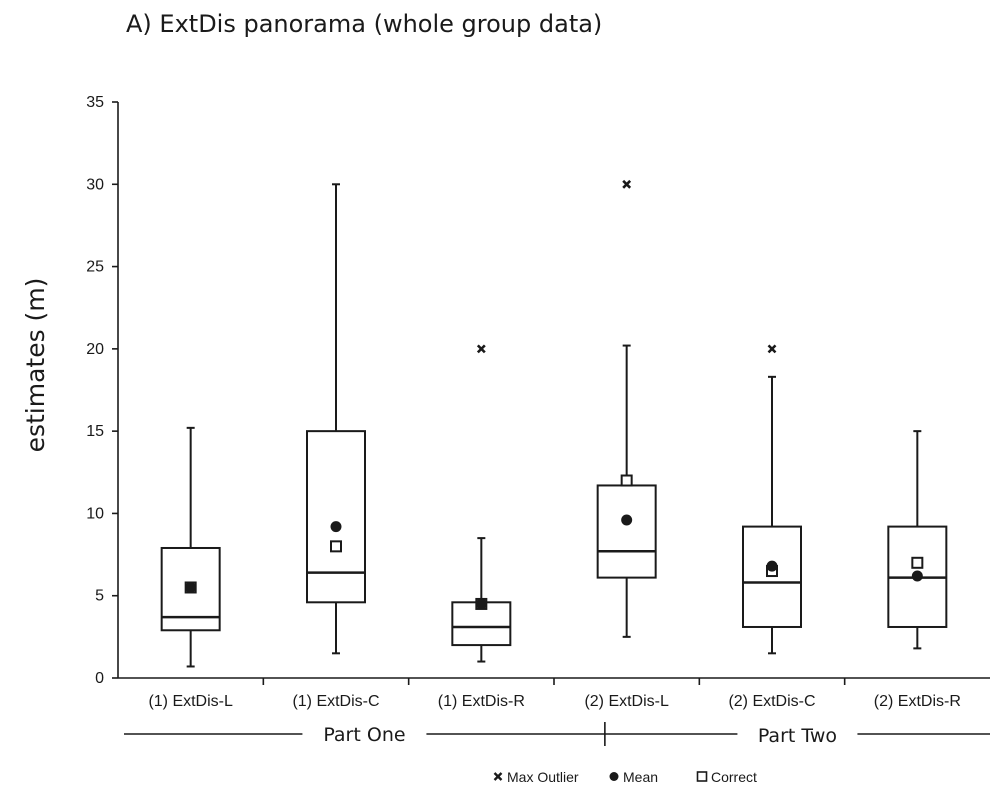 The width and height of the screenshot is (990, 789). I want to click on legend-label-mean: Mean, so click(640, 777).